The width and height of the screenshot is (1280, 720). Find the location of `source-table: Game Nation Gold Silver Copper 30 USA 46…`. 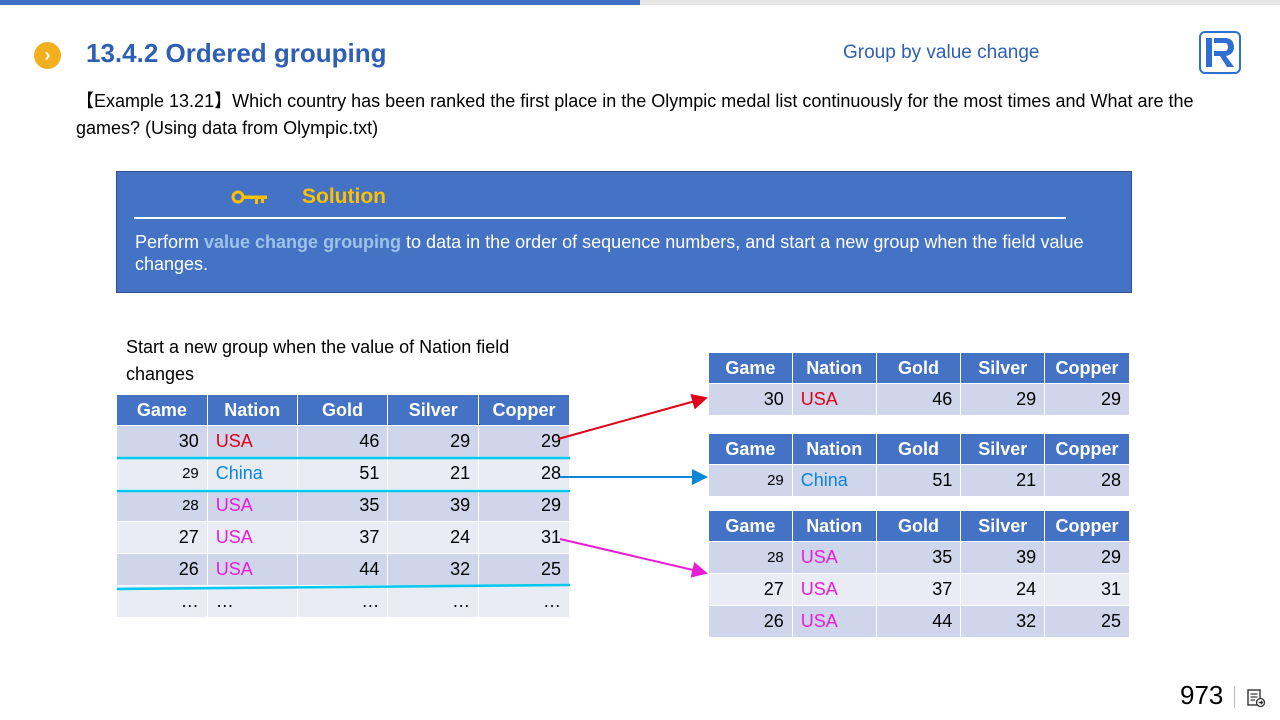

source-table: Game Nation Gold Silver Copper 30 USA 46… is located at coordinates (343, 506).